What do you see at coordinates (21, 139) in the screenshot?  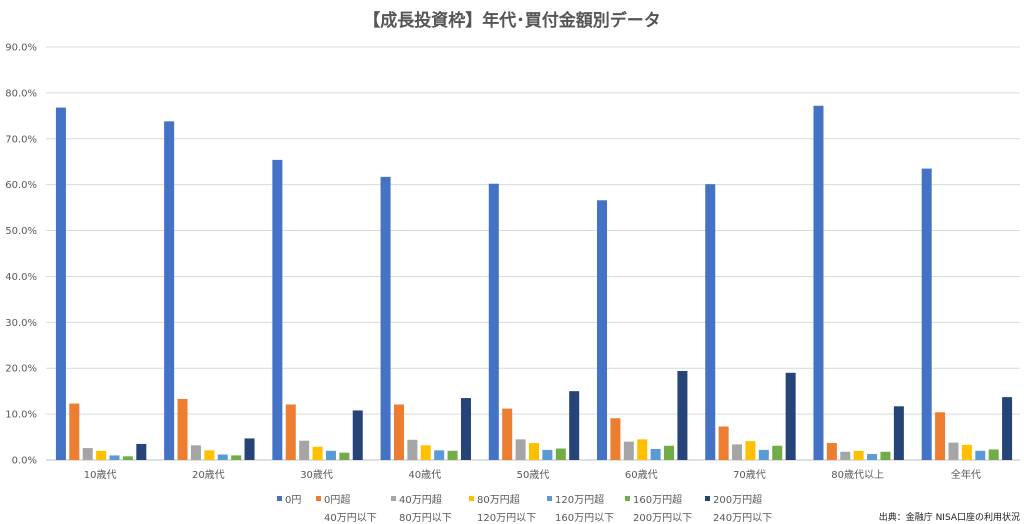 I see `y-tick-label: 70.0%` at bounding box center [21, 139].